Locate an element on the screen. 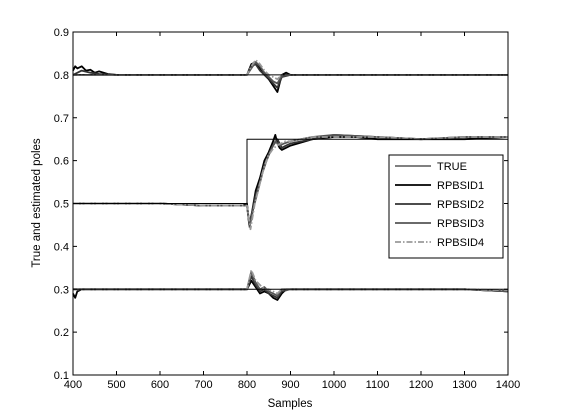  x-tick-label: 1000 is located at coordinates (334, 385).